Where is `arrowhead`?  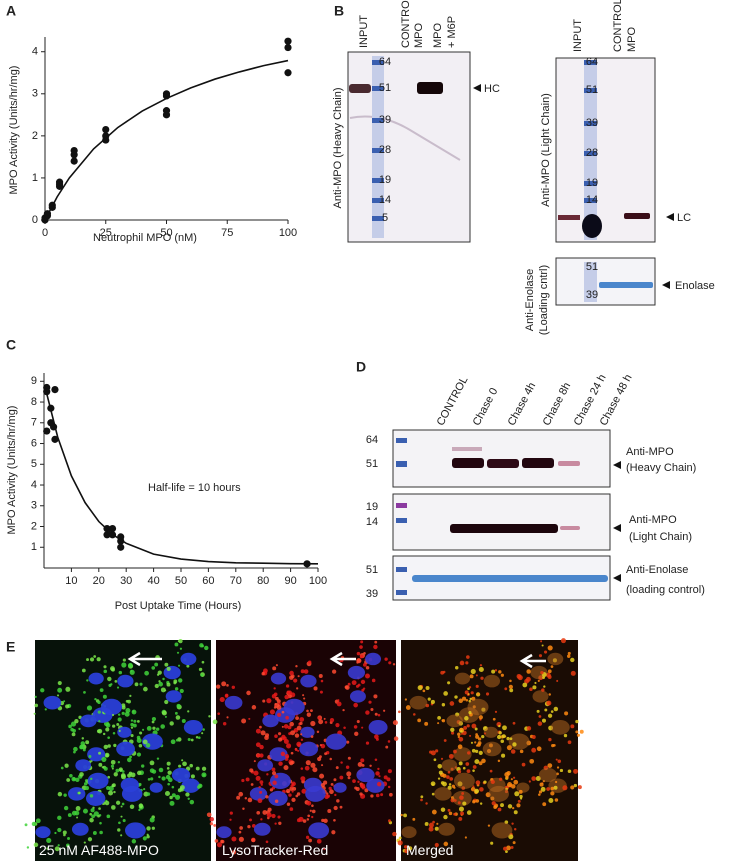
arrowhead is located at coordinates (477, 88).